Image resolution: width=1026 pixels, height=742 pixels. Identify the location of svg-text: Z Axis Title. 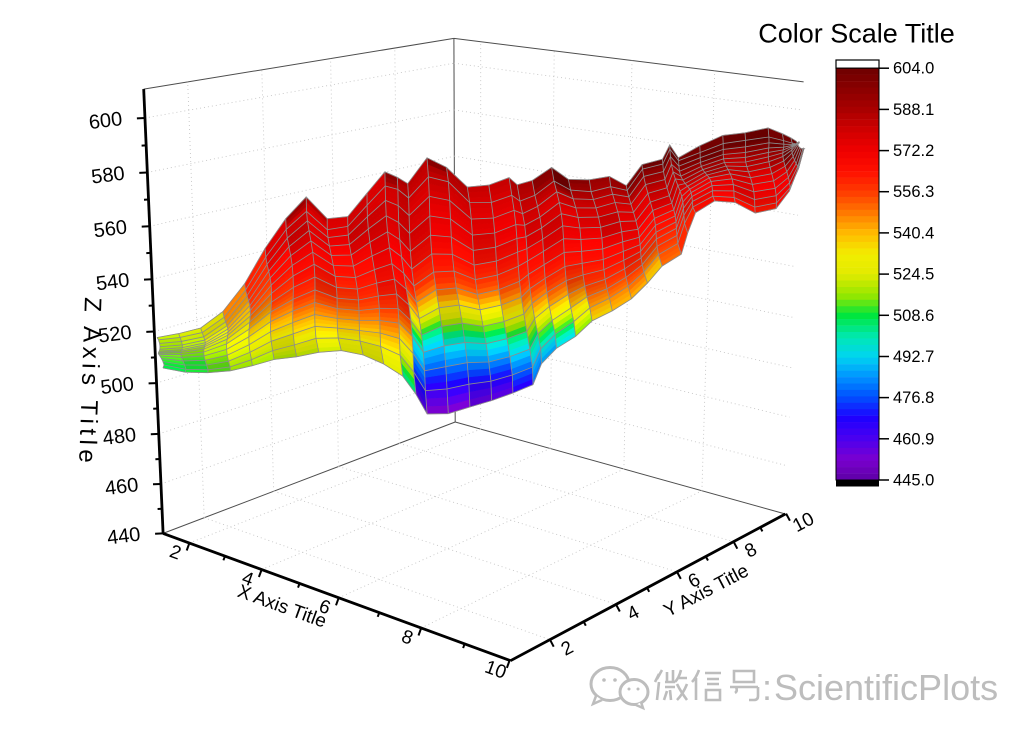
(89, 382).